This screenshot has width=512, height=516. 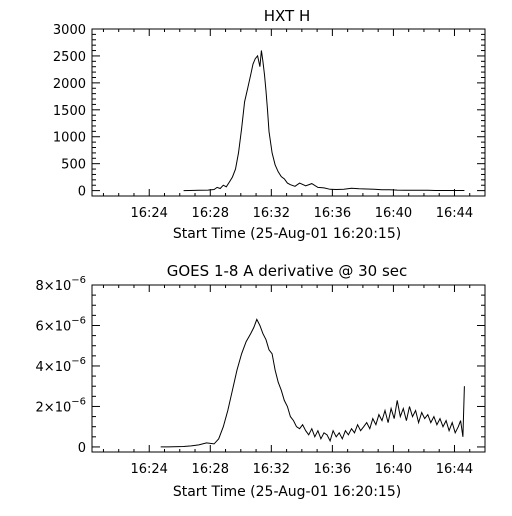 I want to click on y-tick-labels: 0 2×10⁻⁶ 4×10⁻⁶ 6×10⁻⁶ 8×10⁻⁶, so click(x=61, y=365).